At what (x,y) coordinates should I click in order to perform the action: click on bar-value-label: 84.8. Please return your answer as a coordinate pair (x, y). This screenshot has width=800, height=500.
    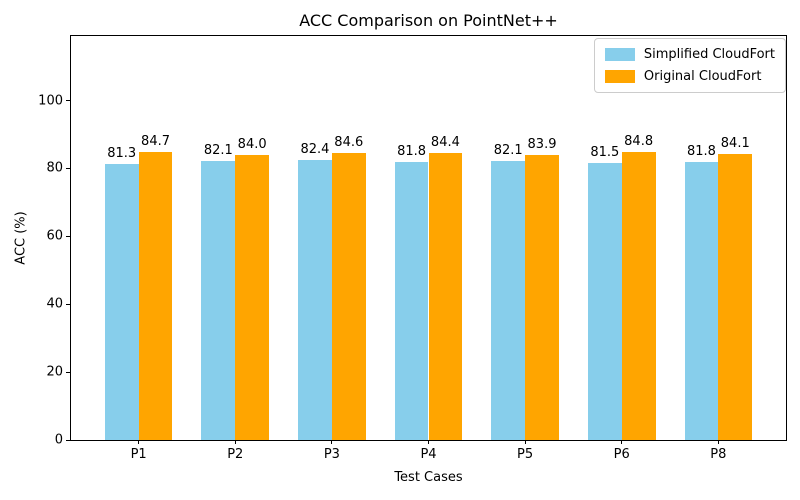
    Looking at the image, I should click on (639, 142).